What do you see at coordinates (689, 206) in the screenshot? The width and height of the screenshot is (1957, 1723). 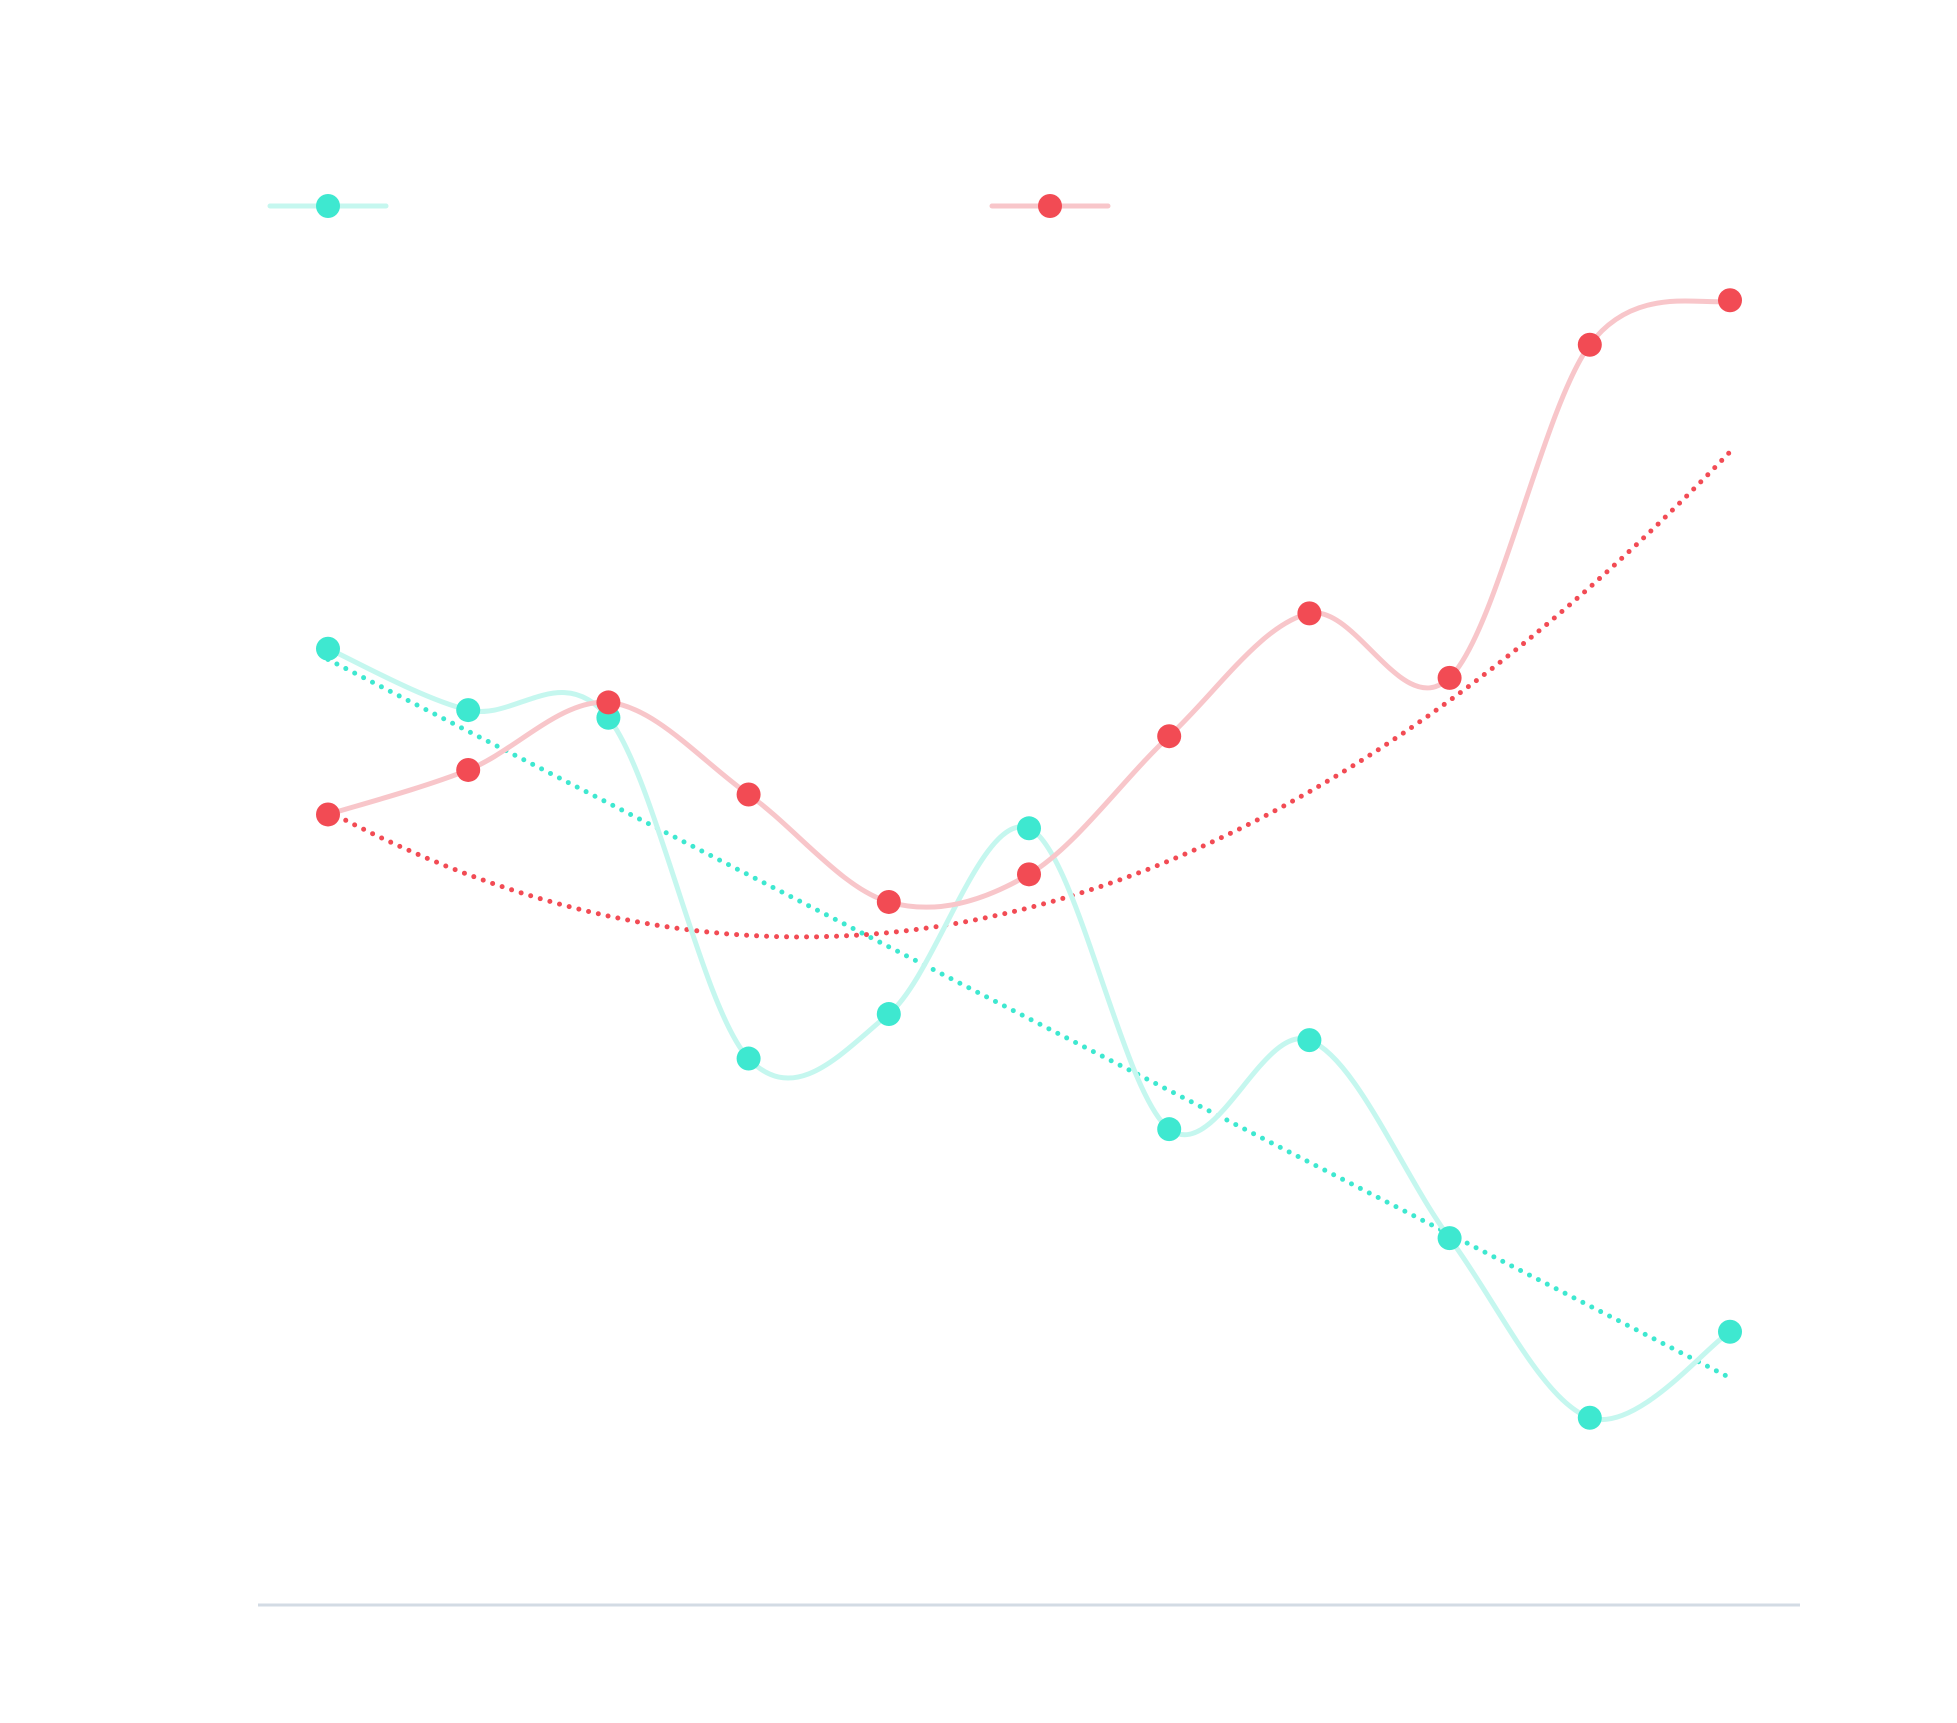 I see `legend` at bounding box center [689, 206].